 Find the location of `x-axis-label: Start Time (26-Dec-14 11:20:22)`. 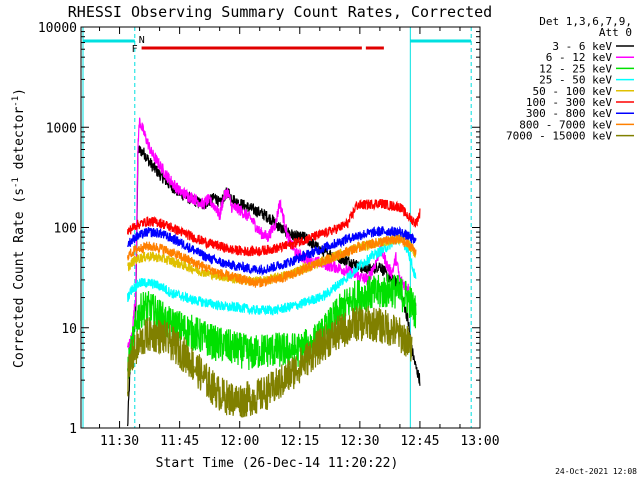

x-axis-label: Start Time (26-Dec-14 11:20:22) is located at coordinates (277, 463).